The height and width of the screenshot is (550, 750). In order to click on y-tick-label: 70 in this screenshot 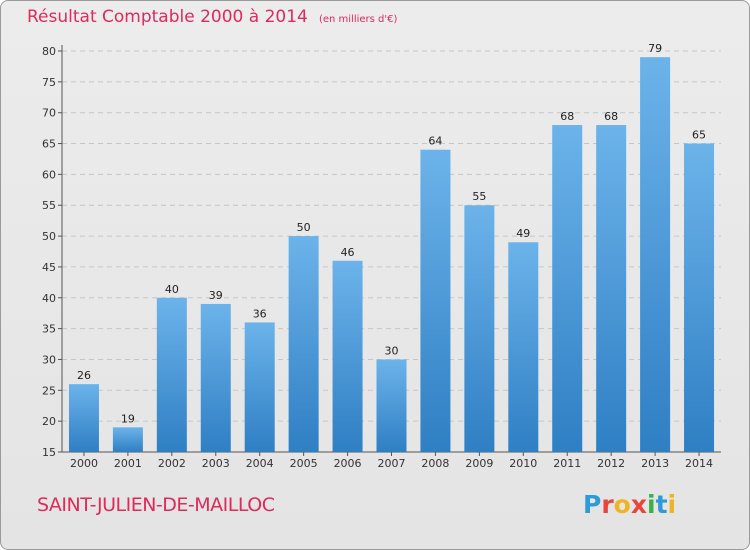, I will do `click(49, 113)`.